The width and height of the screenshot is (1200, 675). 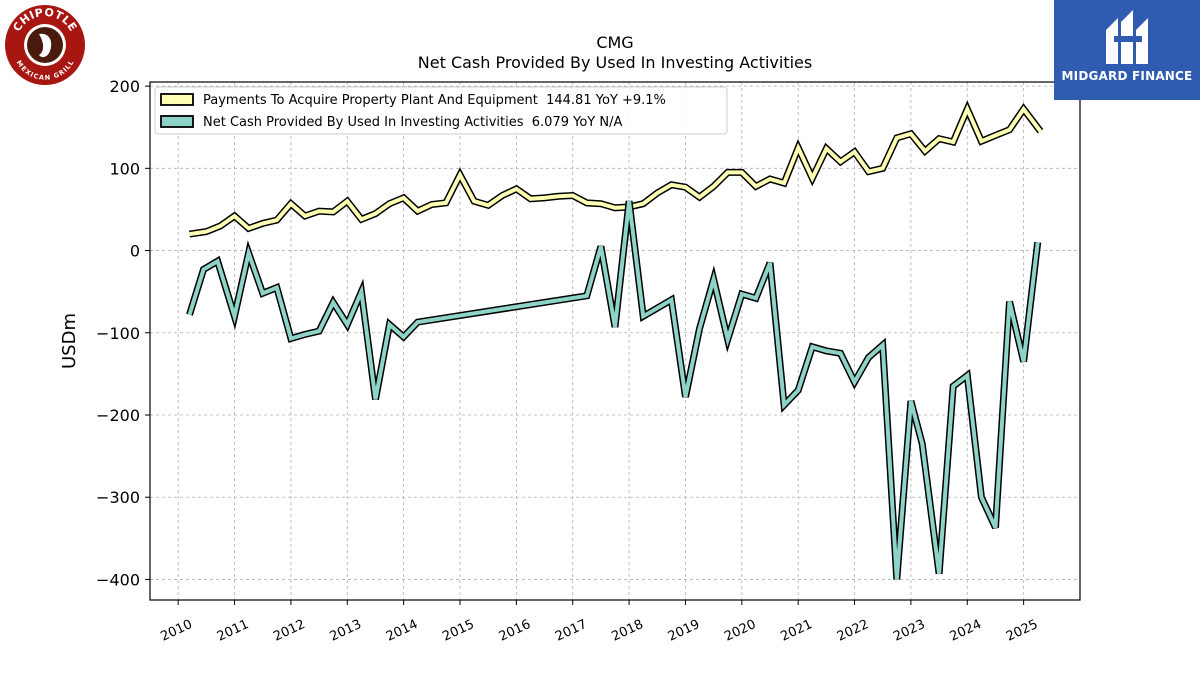 What do you see at coordinates (627, 631) in the screenshot?
I see `x-tick-label: 2018` at bounding box center [627, 631].